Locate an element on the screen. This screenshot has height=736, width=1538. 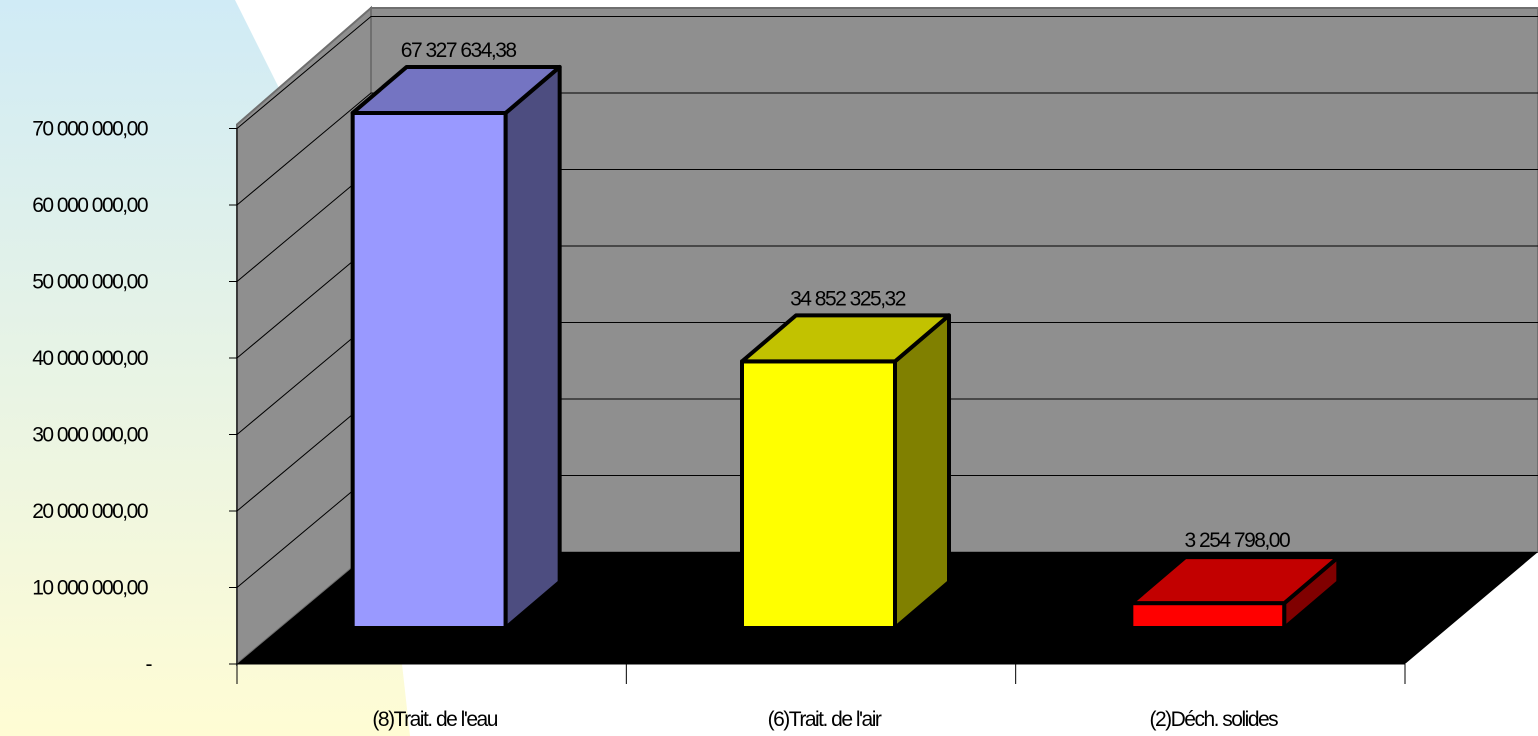
x-tick-label: (8)Trait. de l'eau is located at coordinates (434, 719).